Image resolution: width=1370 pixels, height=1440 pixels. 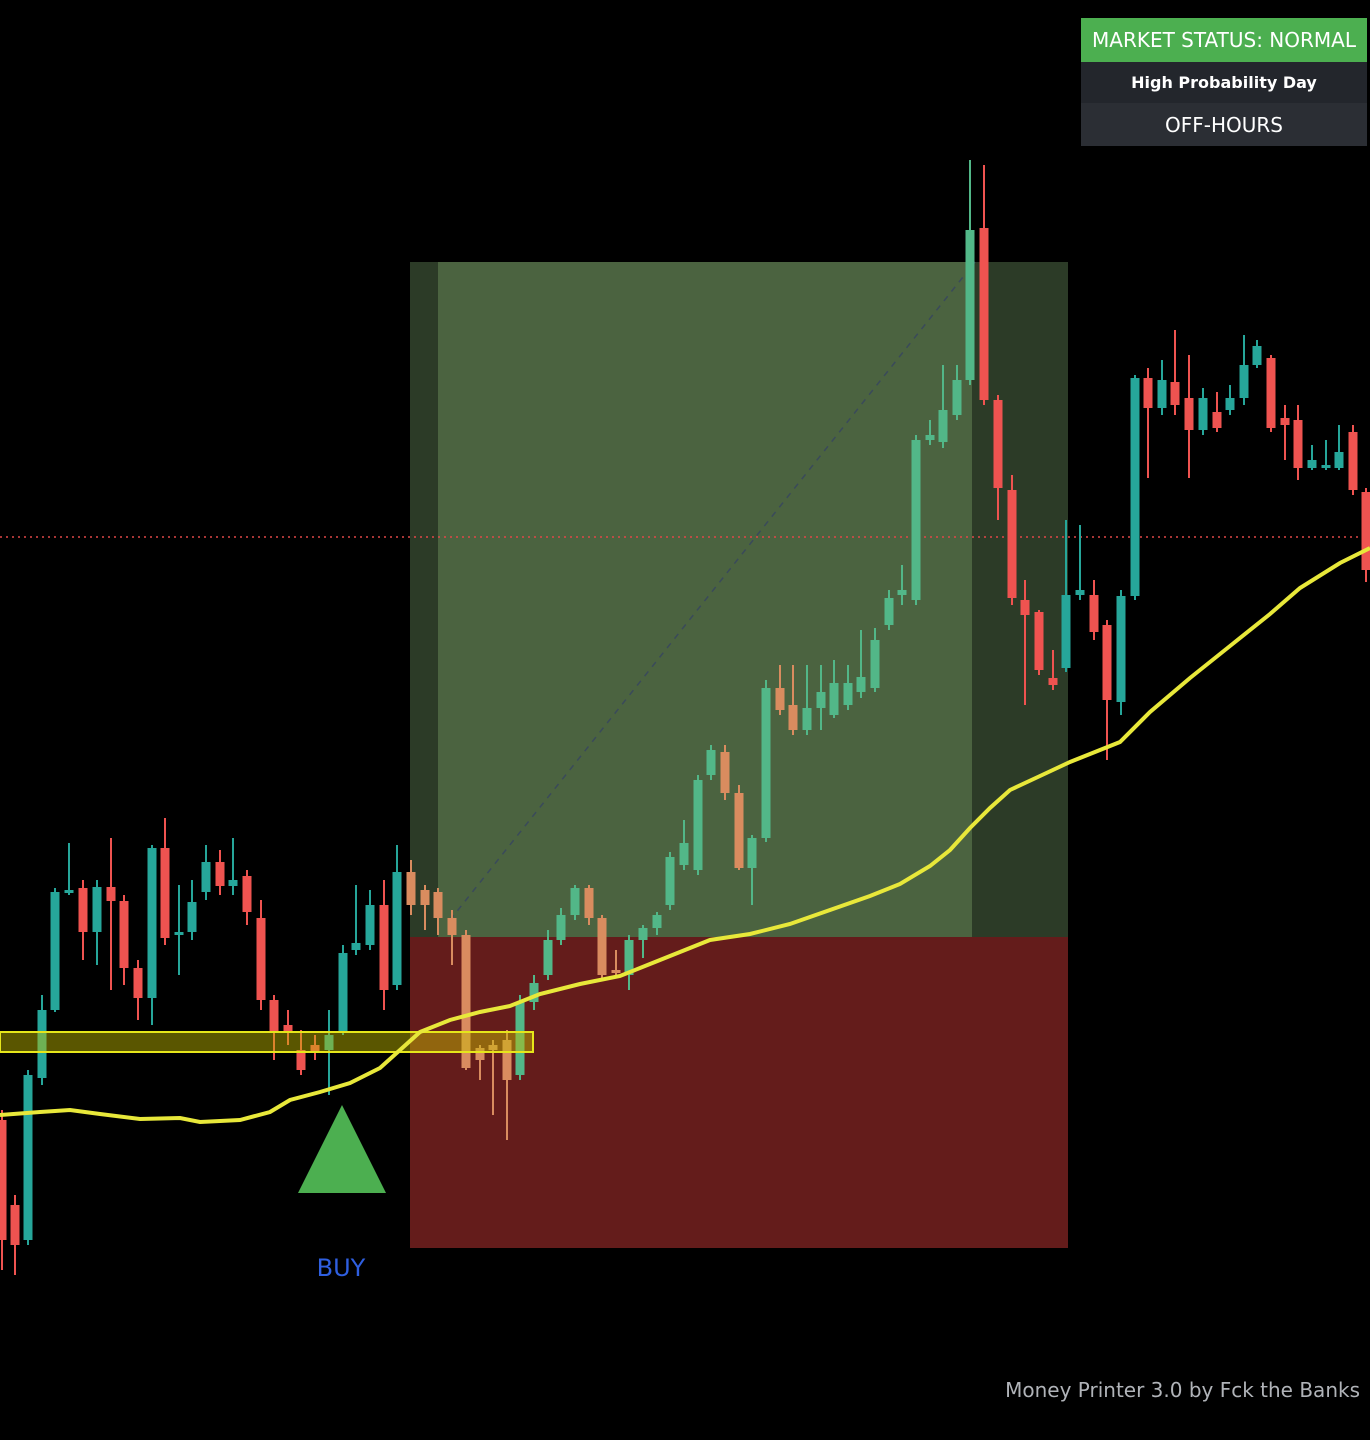 I want to click on support-zone, so click(x=267, y=1042).